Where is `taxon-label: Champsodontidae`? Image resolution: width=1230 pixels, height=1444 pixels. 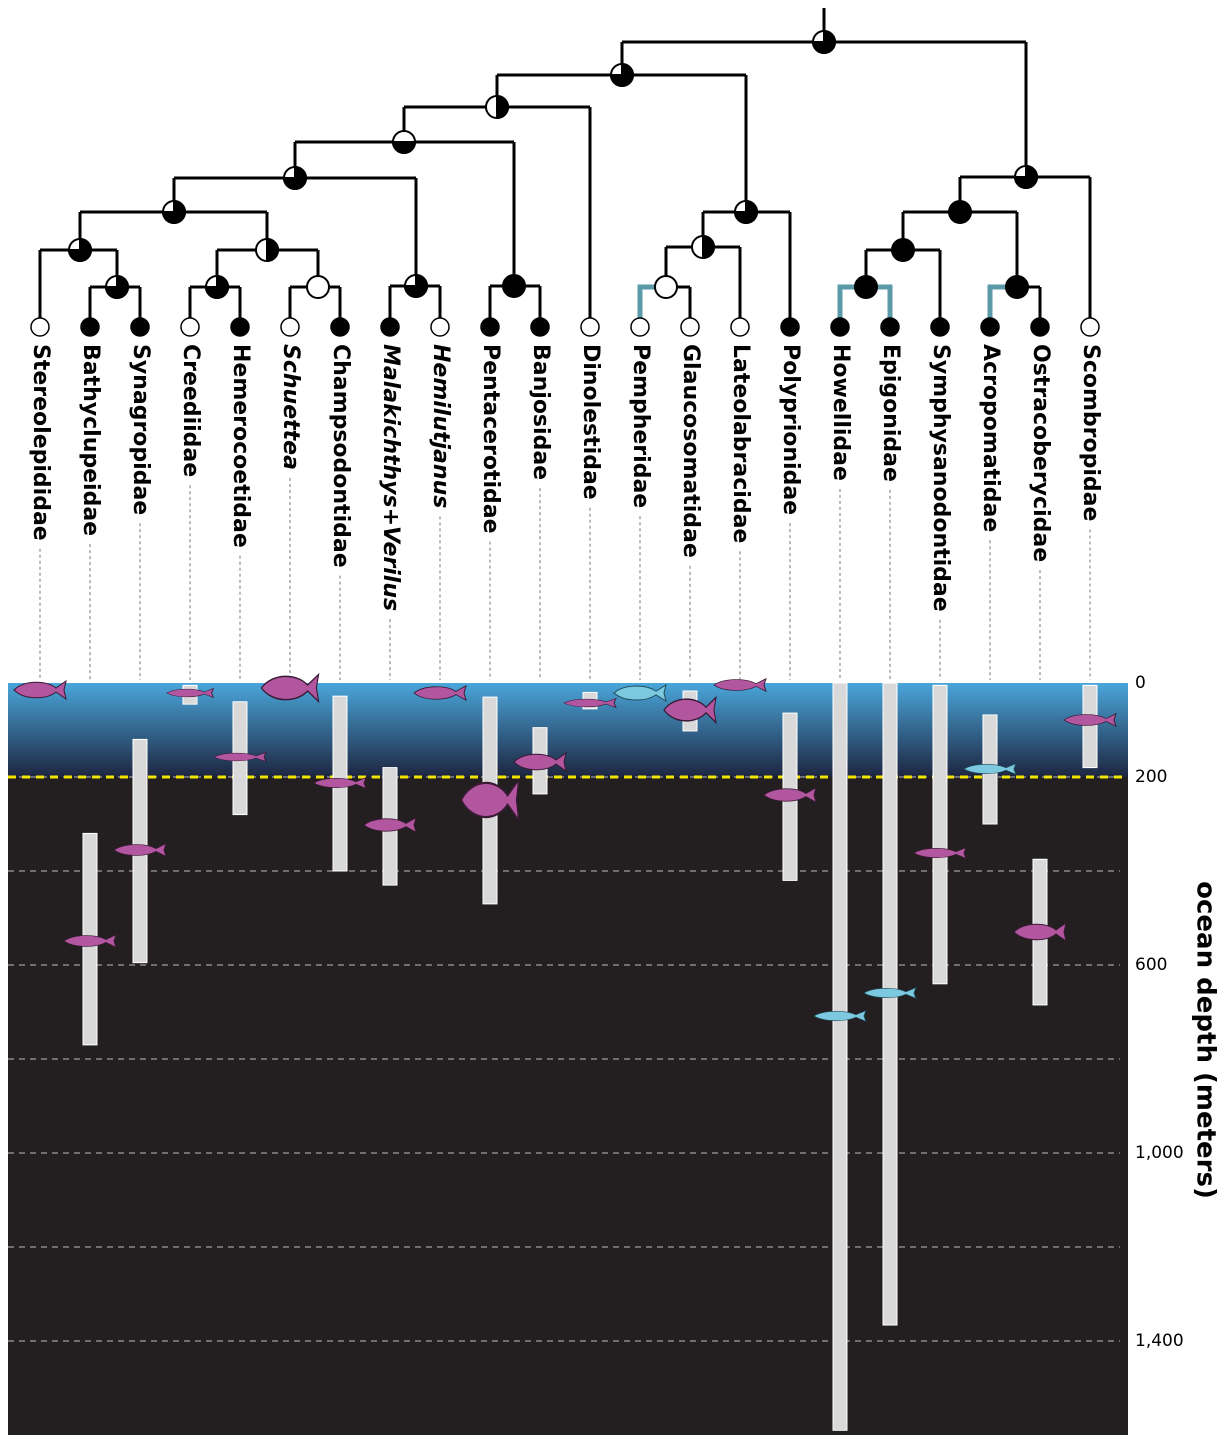
taxon-label: Champsodontidae is located at coordinates (340, 456).